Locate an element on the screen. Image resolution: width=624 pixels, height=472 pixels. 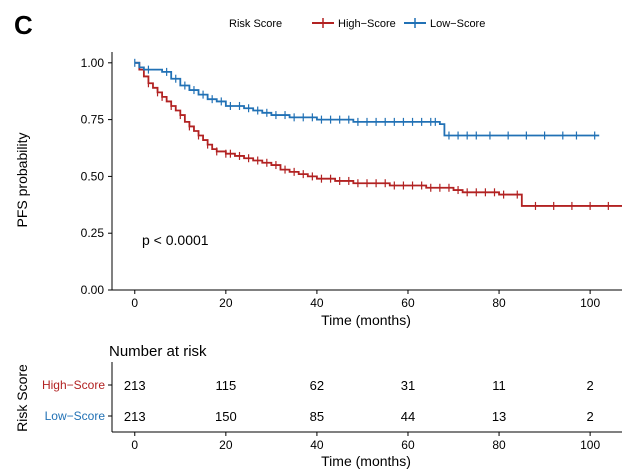
legend-label-high: High−Score is located at coordinates (367, 24).